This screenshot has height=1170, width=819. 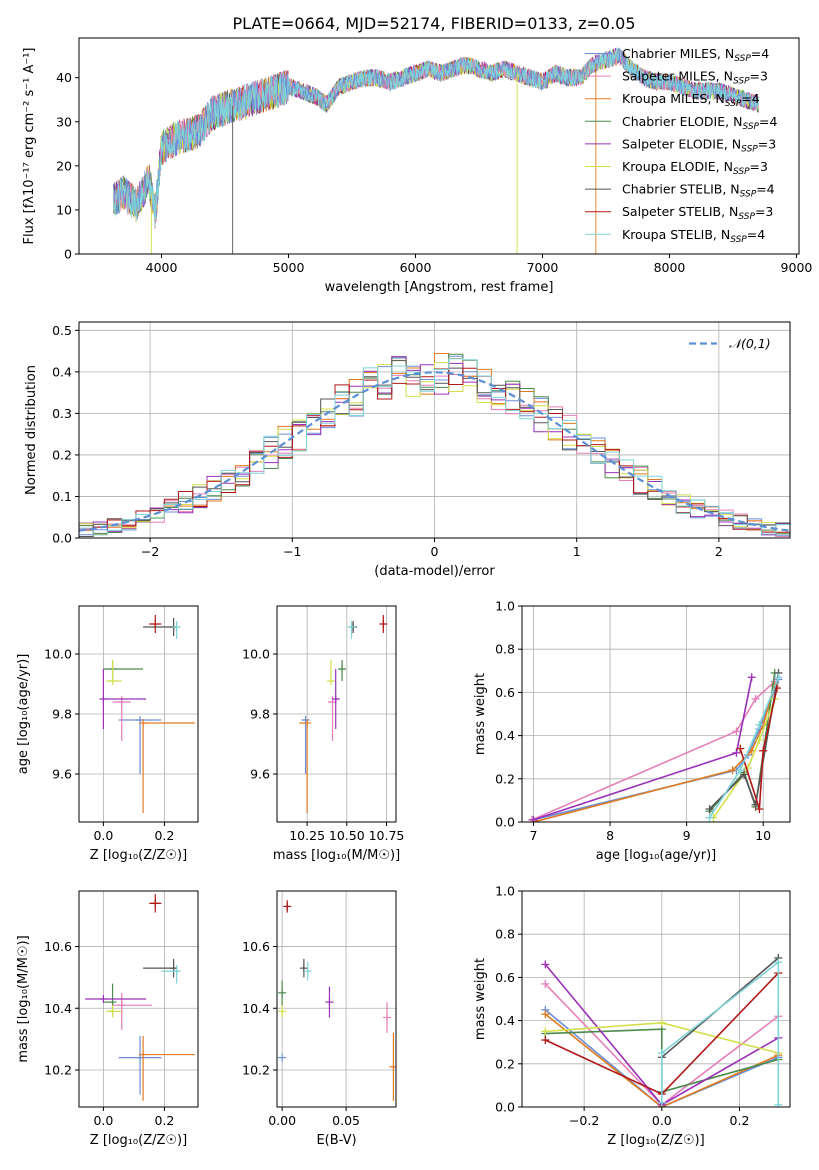 What do you see at coordinates (693, 236) in the screenshot?
I see `legend-entry: Kroupa STELIB, NSSP=4` at bounding box center [693, 236].